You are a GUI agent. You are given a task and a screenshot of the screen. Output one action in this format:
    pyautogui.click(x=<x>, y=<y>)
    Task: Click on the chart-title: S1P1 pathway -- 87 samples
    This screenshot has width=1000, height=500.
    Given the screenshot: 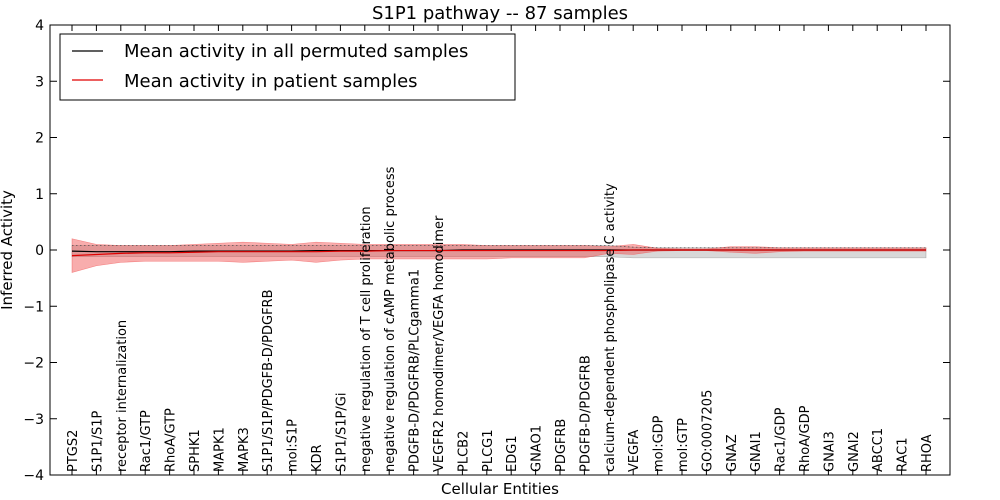 What is the action you would take?
    pyautogui.click(x=500, y=13)
    